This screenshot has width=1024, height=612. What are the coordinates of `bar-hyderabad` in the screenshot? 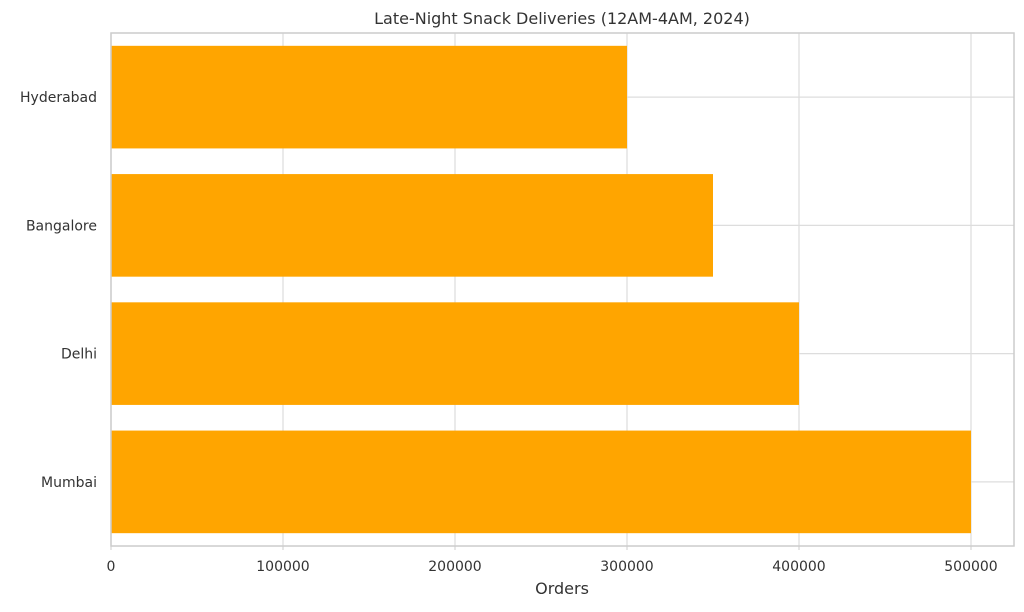 It's located at (369, 97).